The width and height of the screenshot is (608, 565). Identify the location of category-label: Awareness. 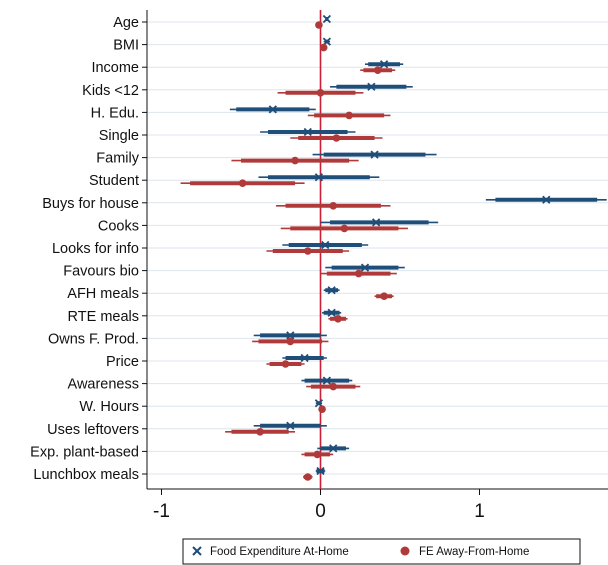
(103, 385).